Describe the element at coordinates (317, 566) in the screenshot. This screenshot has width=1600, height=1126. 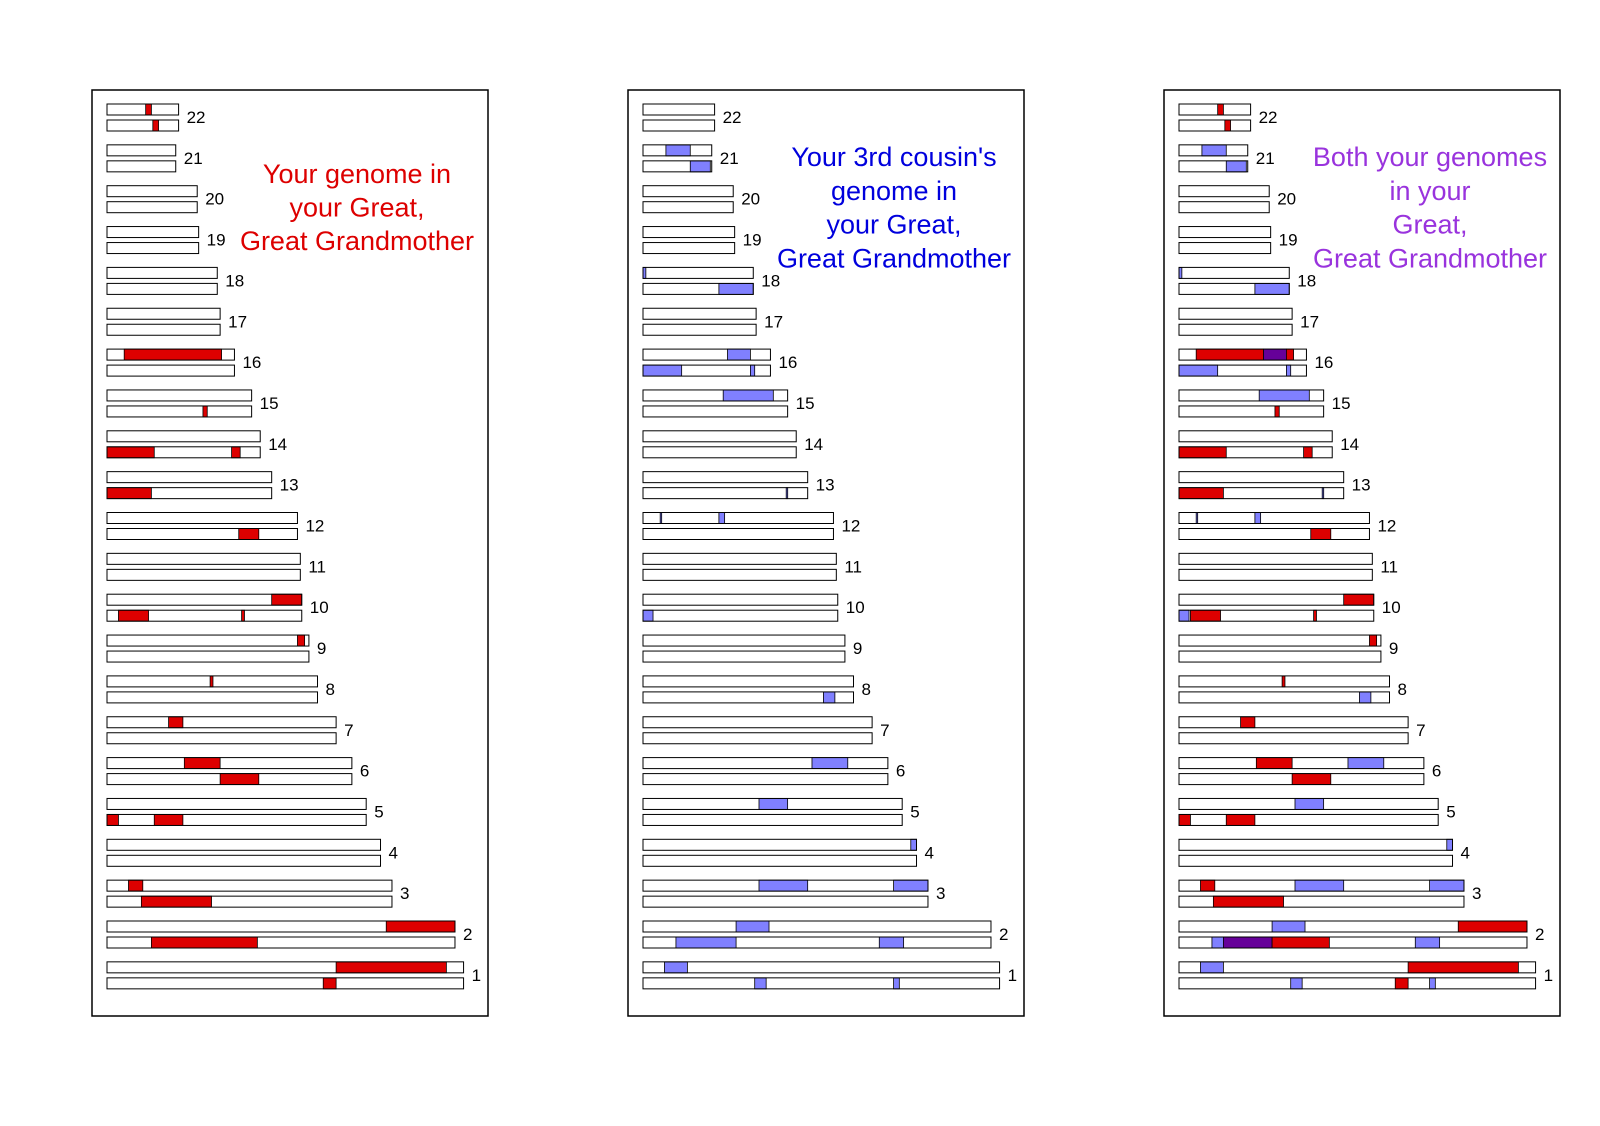
I see `chromosome-label: 11` at that location.